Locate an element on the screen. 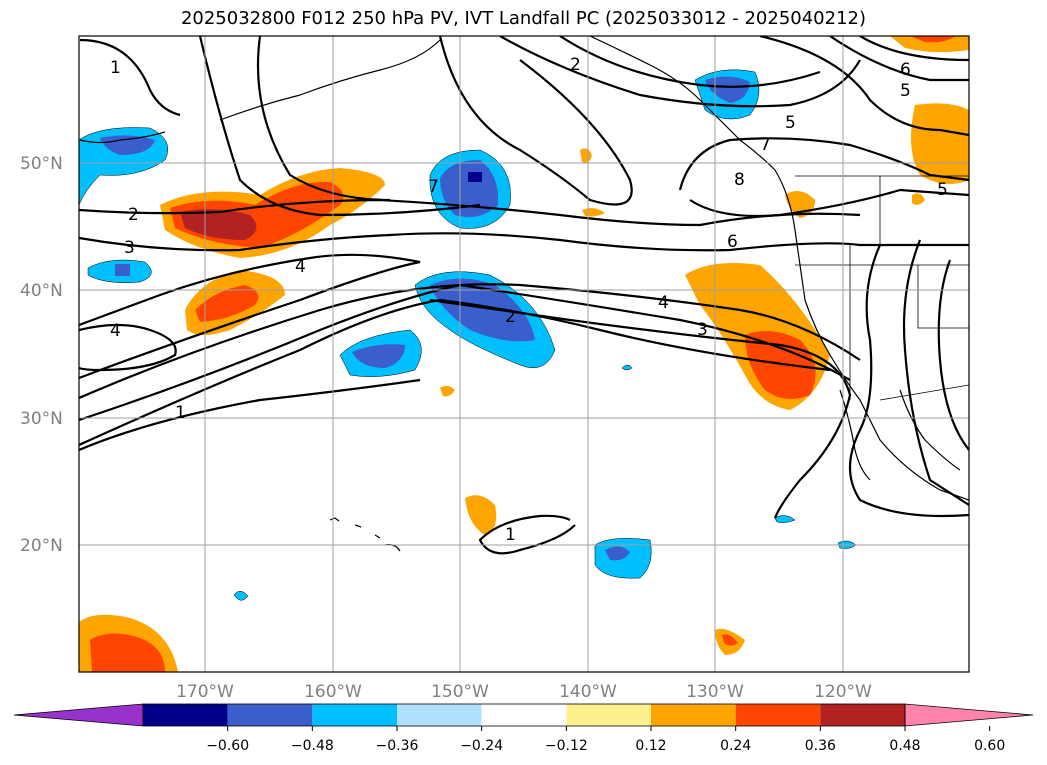  colorbar-tick-label: −0.48 is located at coordinates (312, 746).